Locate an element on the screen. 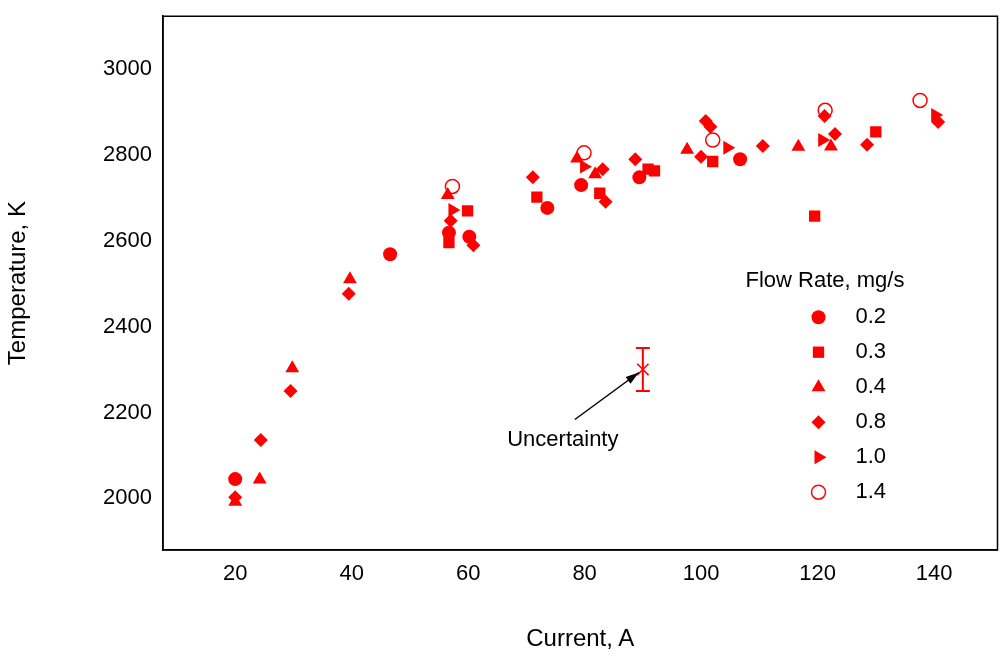 The image size is (1007, 658). annotation: Uncertainty is located at coordinates (563, 438).